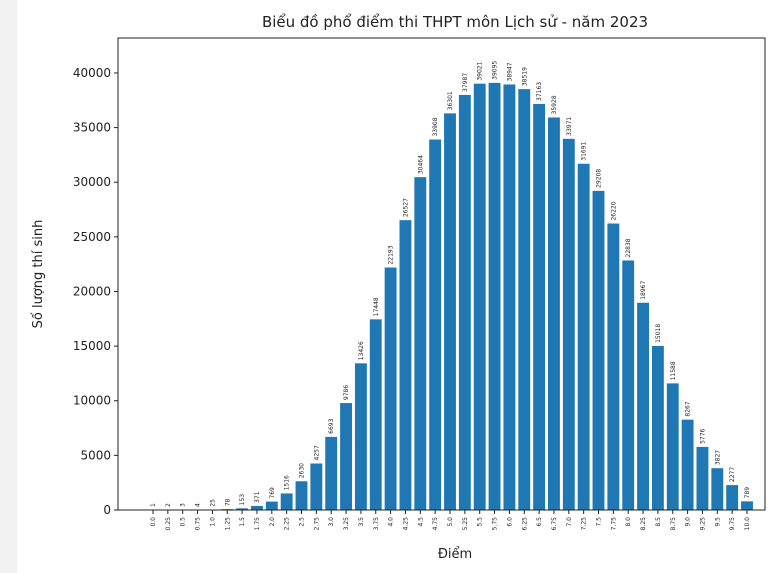 The width and height of the screenshot is (783, 573). I want to click on data-label: 17448, so click(376, 306).